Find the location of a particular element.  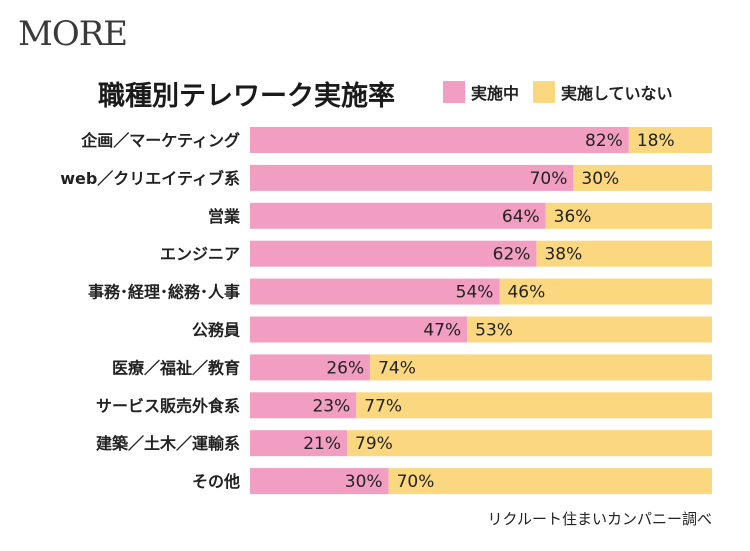

category-label: エンジニア is located at coordinates (200, 254).